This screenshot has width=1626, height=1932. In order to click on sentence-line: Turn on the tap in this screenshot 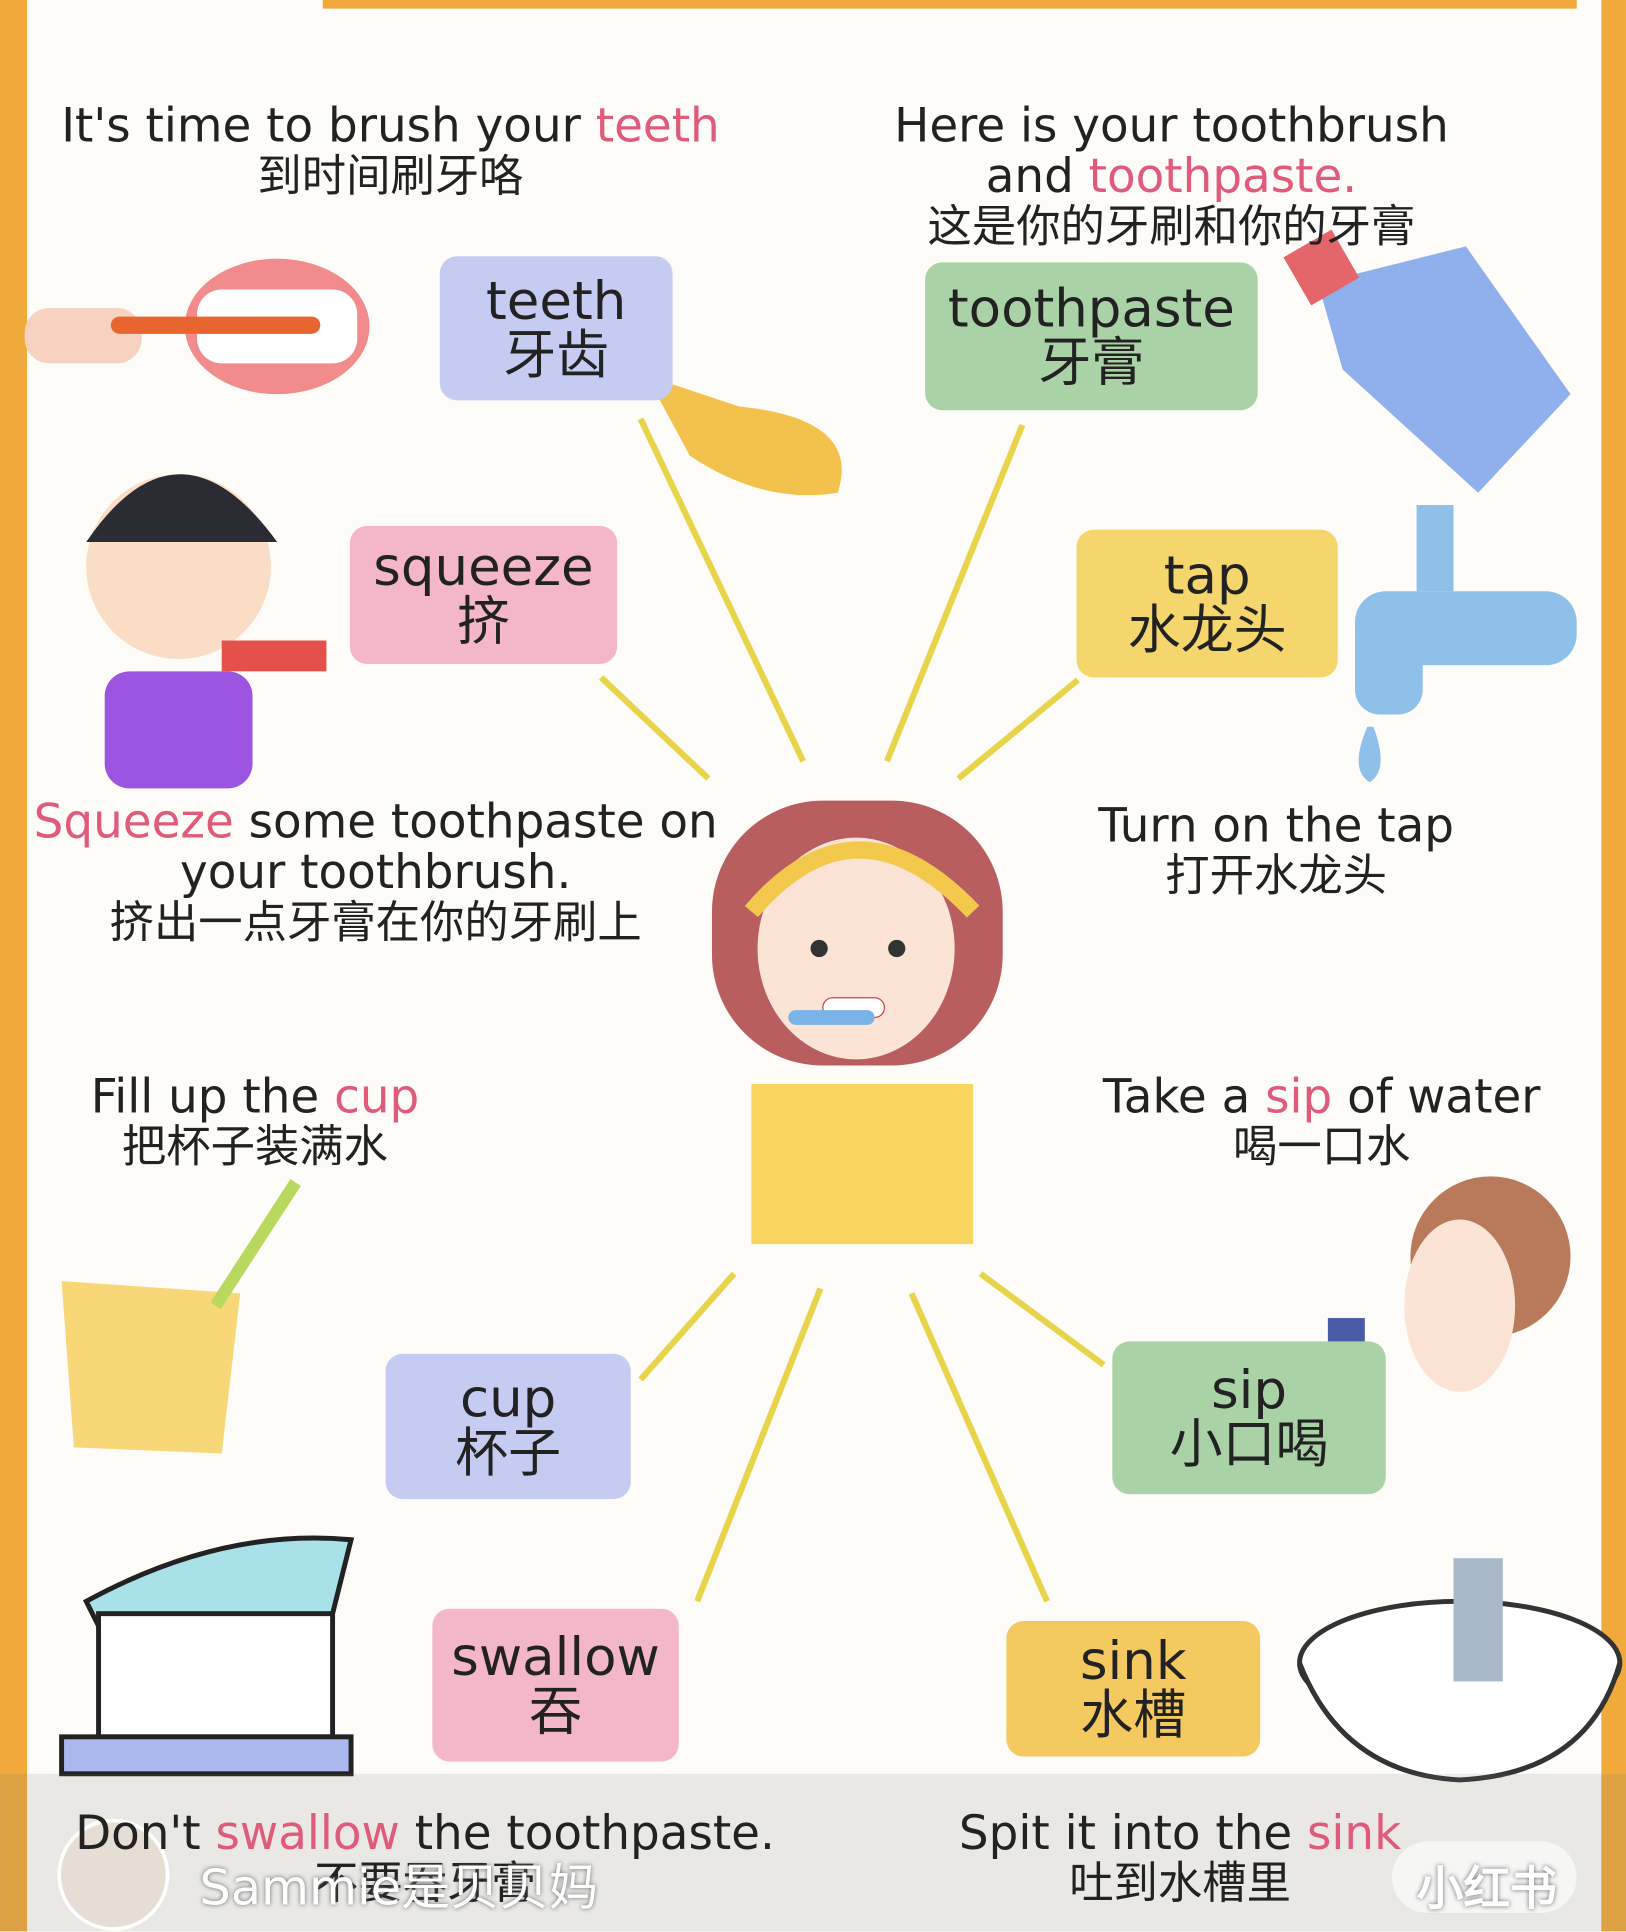, I will do `click(1276, 825)`.